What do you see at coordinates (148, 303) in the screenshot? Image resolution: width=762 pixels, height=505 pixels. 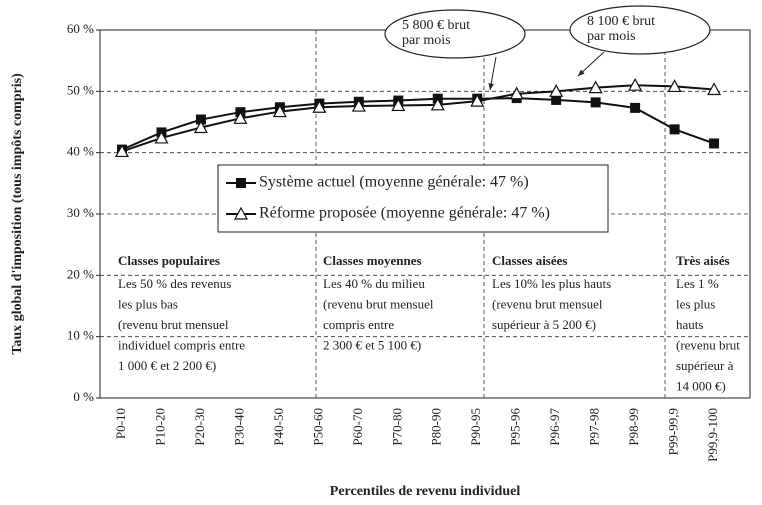 I see `class-text: les plus bas` at bounding box center [148, 303].